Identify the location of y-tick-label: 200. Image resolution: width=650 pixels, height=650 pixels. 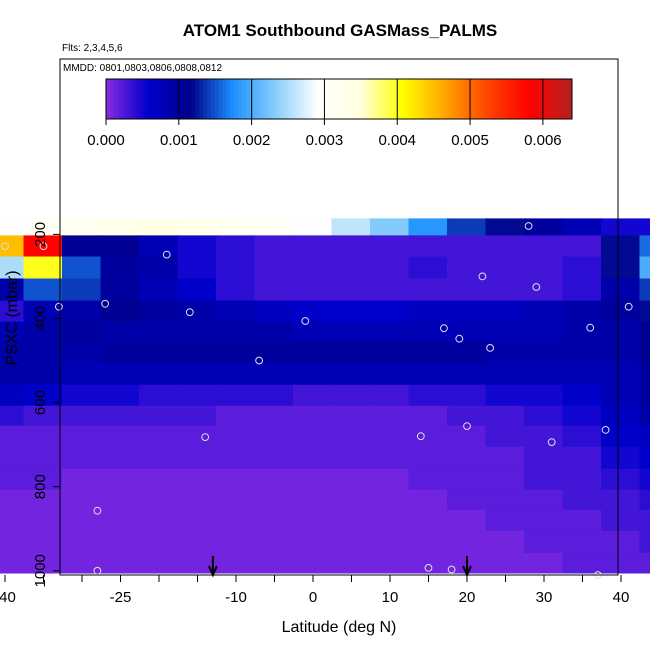
(40, 234).